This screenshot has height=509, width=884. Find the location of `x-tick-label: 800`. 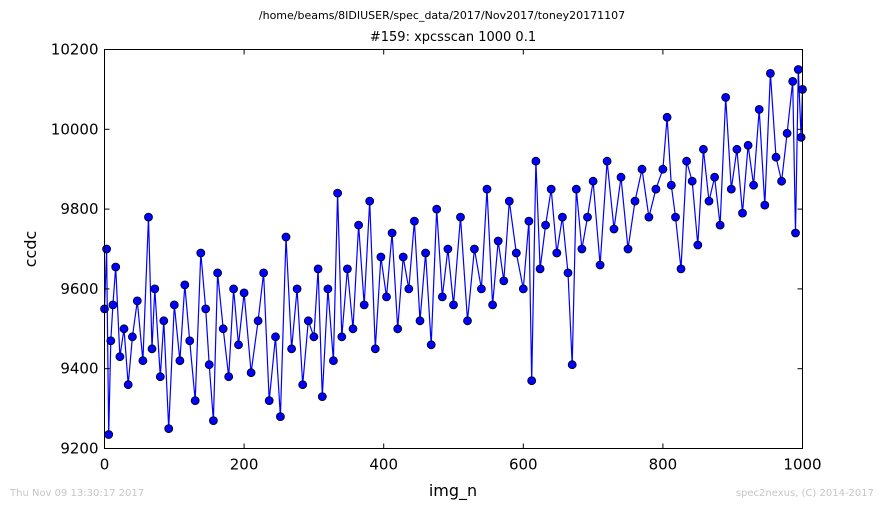

x-tick-label: 800 is located at coordinates (663, 465).